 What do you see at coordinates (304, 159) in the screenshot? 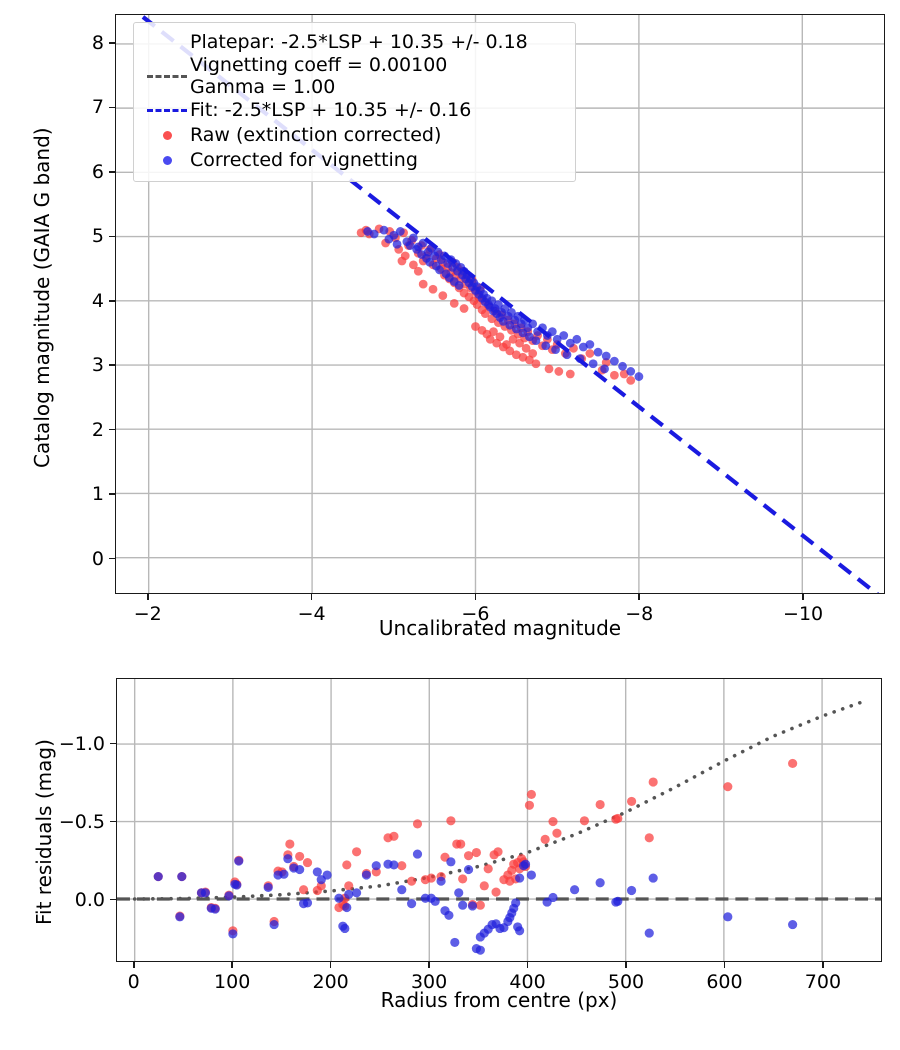
I see `legend-label-corrected: Corrected for vignetting` at bounding box center [304, 159].